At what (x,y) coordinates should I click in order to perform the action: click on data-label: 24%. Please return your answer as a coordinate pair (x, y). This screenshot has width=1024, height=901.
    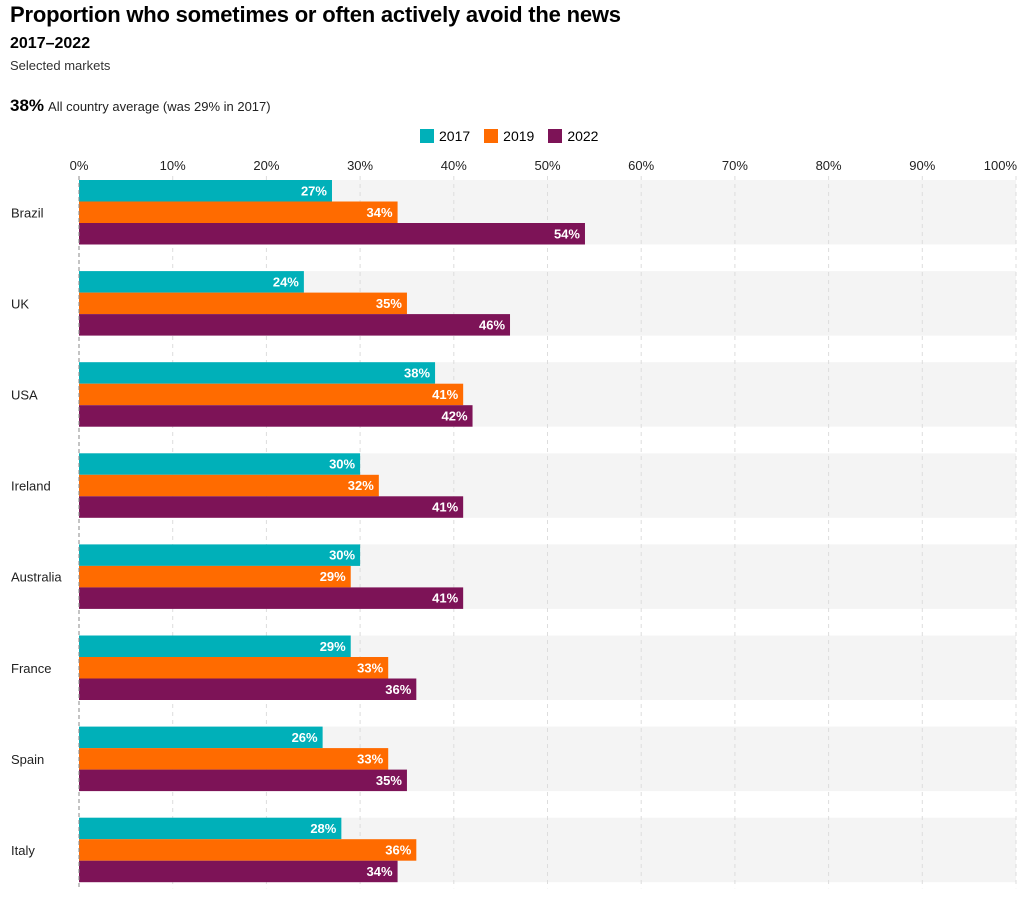
    Looking at the image, I should click on (286, 281).